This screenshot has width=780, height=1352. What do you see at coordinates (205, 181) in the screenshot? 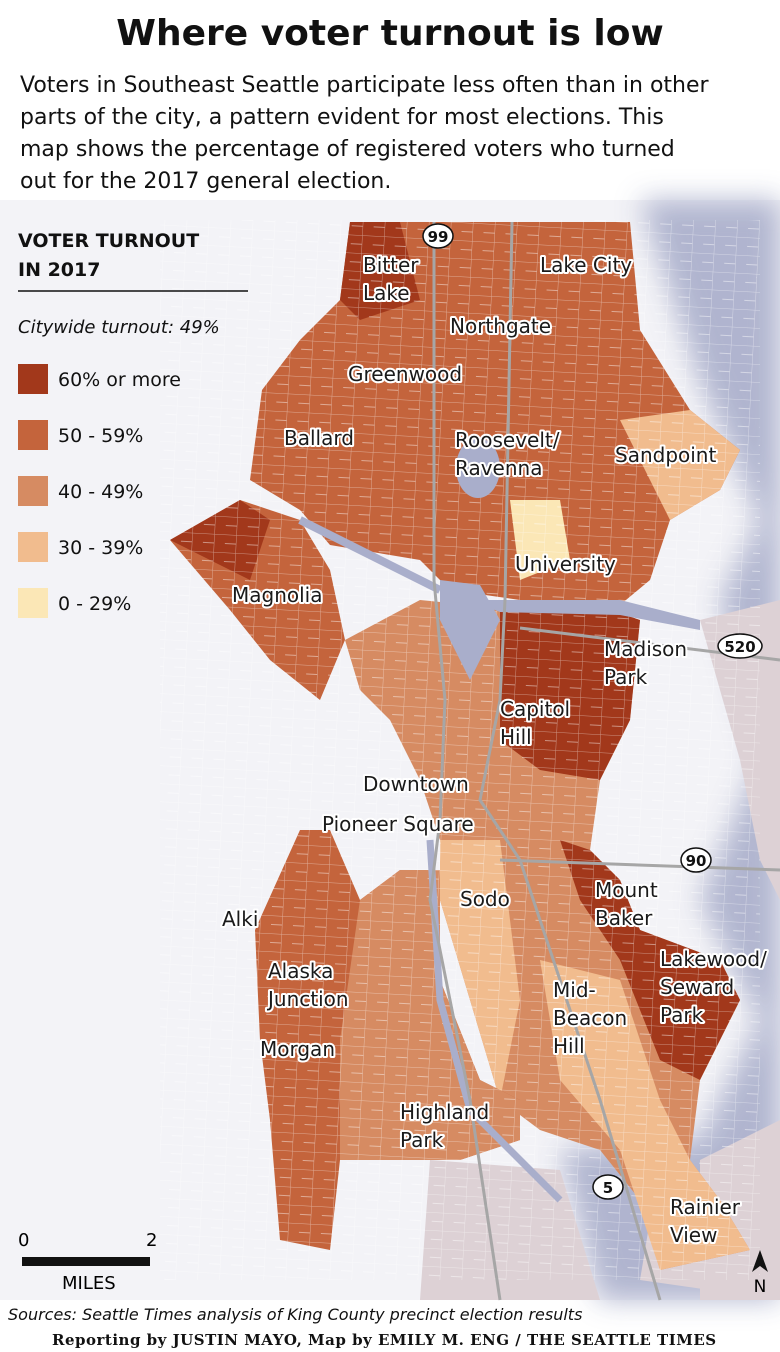
I see `subtitle-line: out for the 2017 general election.` at bounding box center [205, 181].